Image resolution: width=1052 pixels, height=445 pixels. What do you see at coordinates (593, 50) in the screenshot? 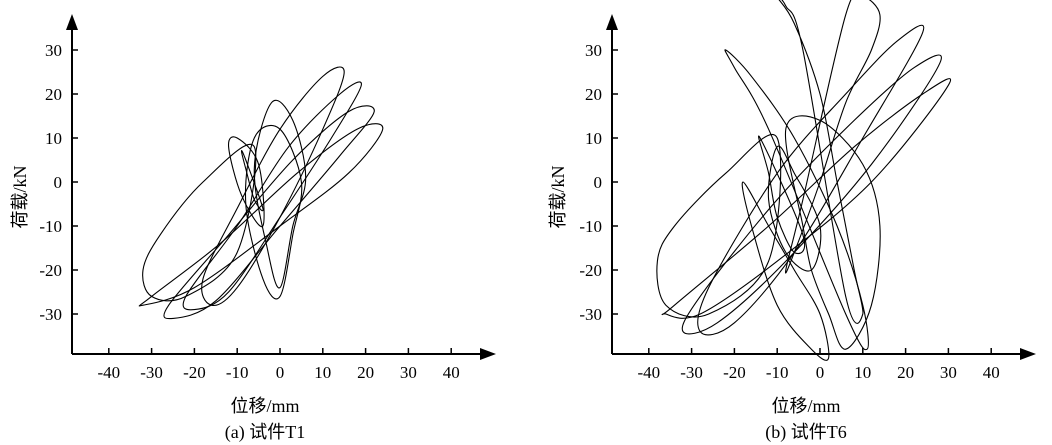
I see `panel-b-ytick-label: 30` at bounding box center [593, 50].